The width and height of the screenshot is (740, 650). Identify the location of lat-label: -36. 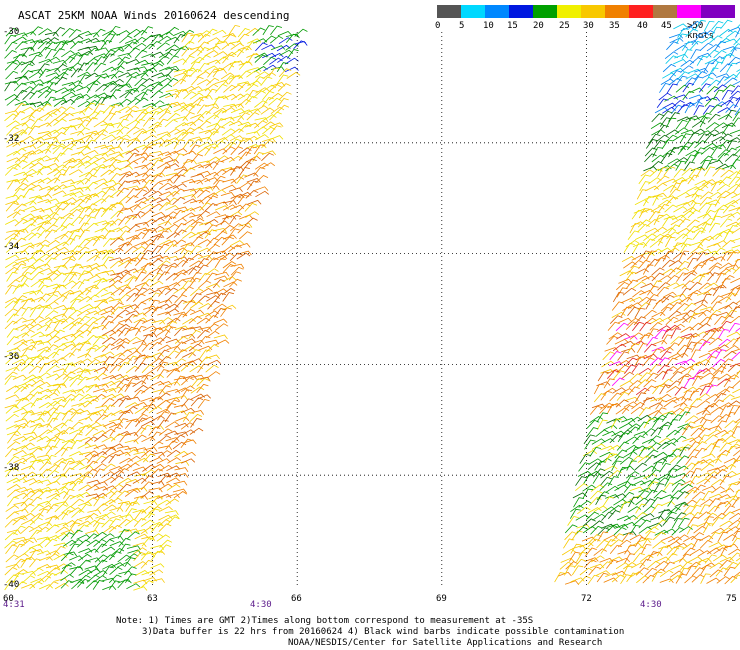
(11, 357).